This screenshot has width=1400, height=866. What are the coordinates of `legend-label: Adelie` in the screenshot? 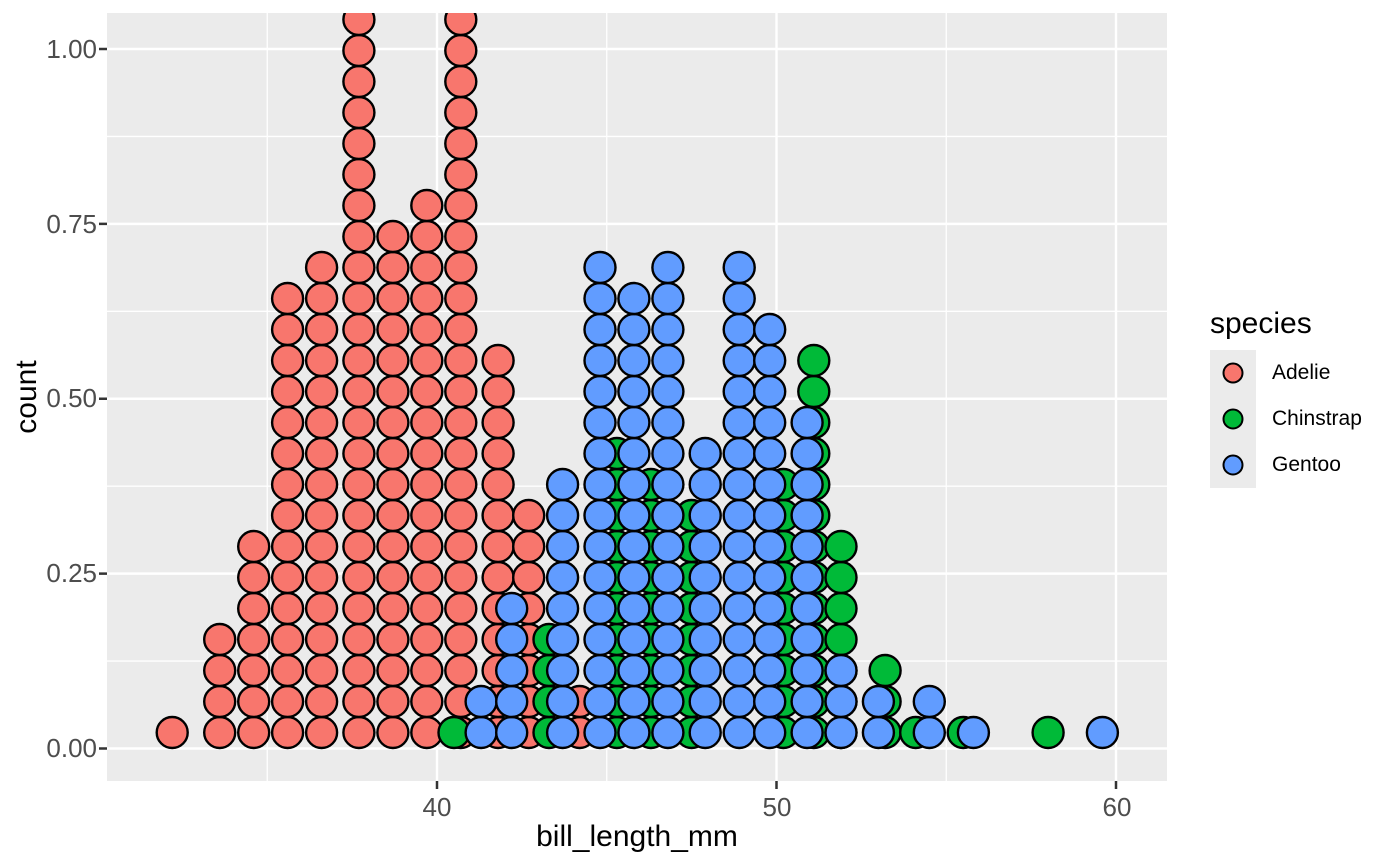 It's located at (1301, 372).